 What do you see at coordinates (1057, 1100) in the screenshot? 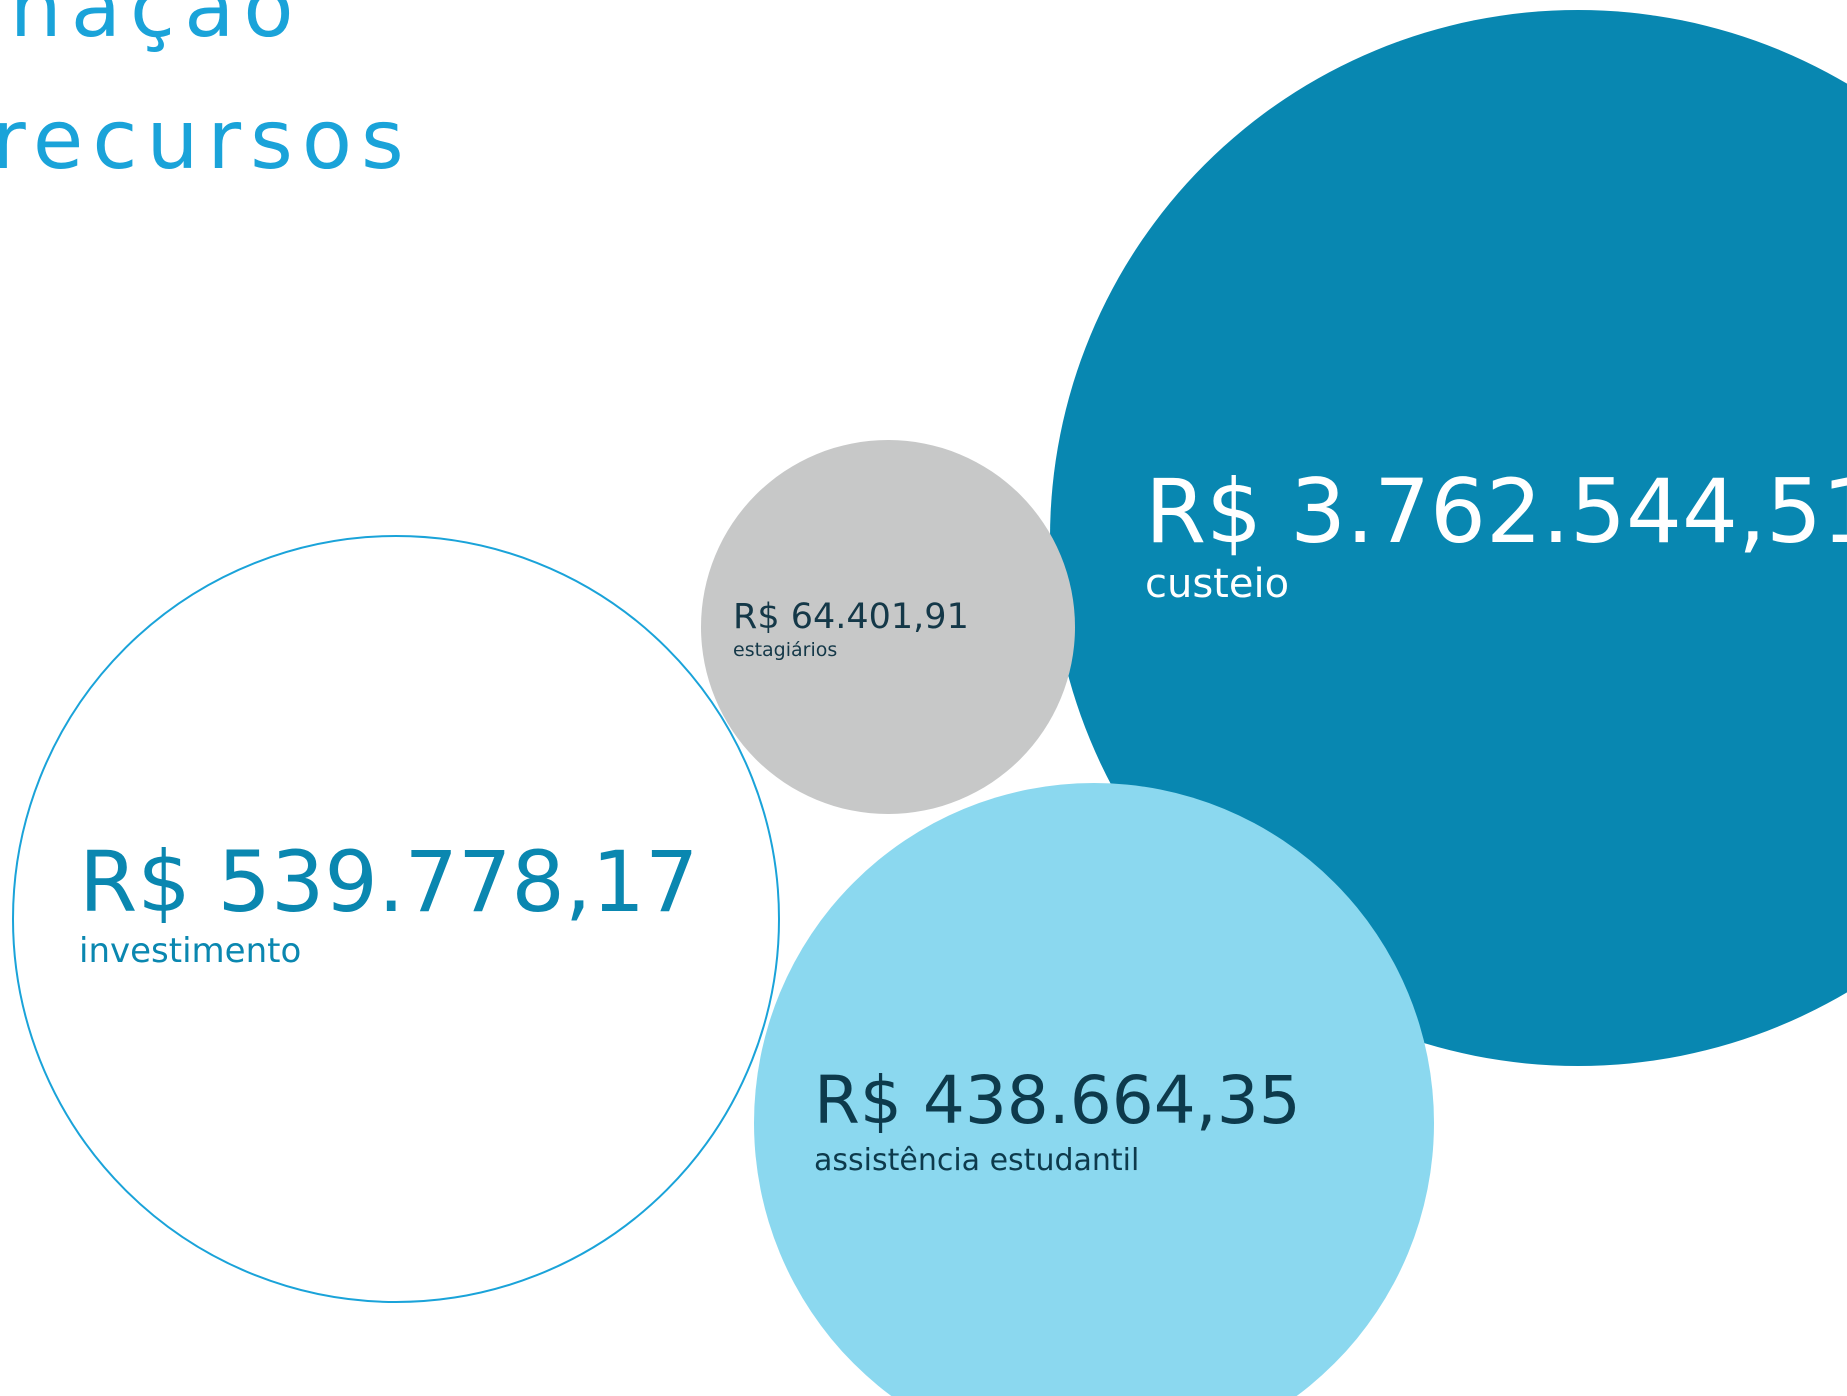
I see `value-label: R$ 438.664,35` at bounding box center [1057, 1100].